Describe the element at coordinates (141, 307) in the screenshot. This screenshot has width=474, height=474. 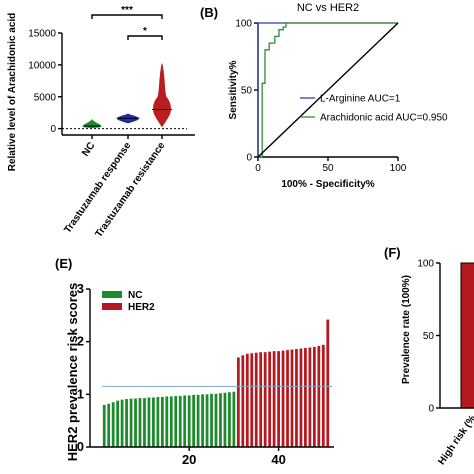
I see `legend-entry: HER2` at that location.